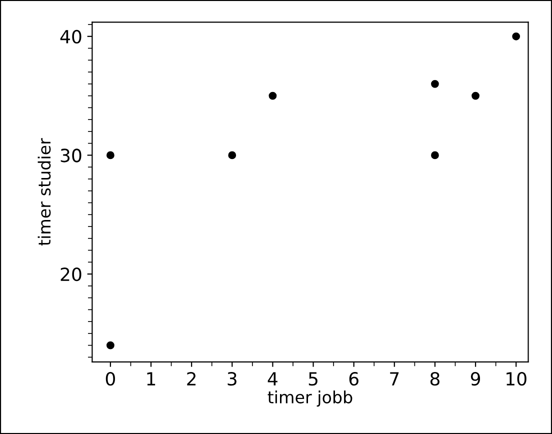 Image resolution: width=552 pixels, height=434 pixels. I want to click on x-tick-label: 5, so click(313, 379).